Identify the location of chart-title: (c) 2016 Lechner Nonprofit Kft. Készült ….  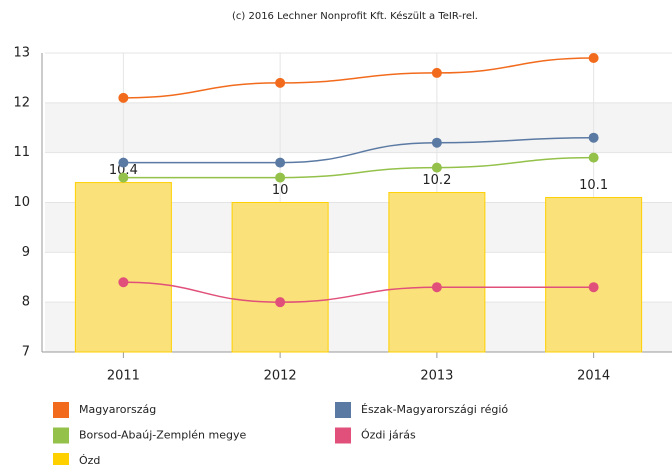
(355, 16).